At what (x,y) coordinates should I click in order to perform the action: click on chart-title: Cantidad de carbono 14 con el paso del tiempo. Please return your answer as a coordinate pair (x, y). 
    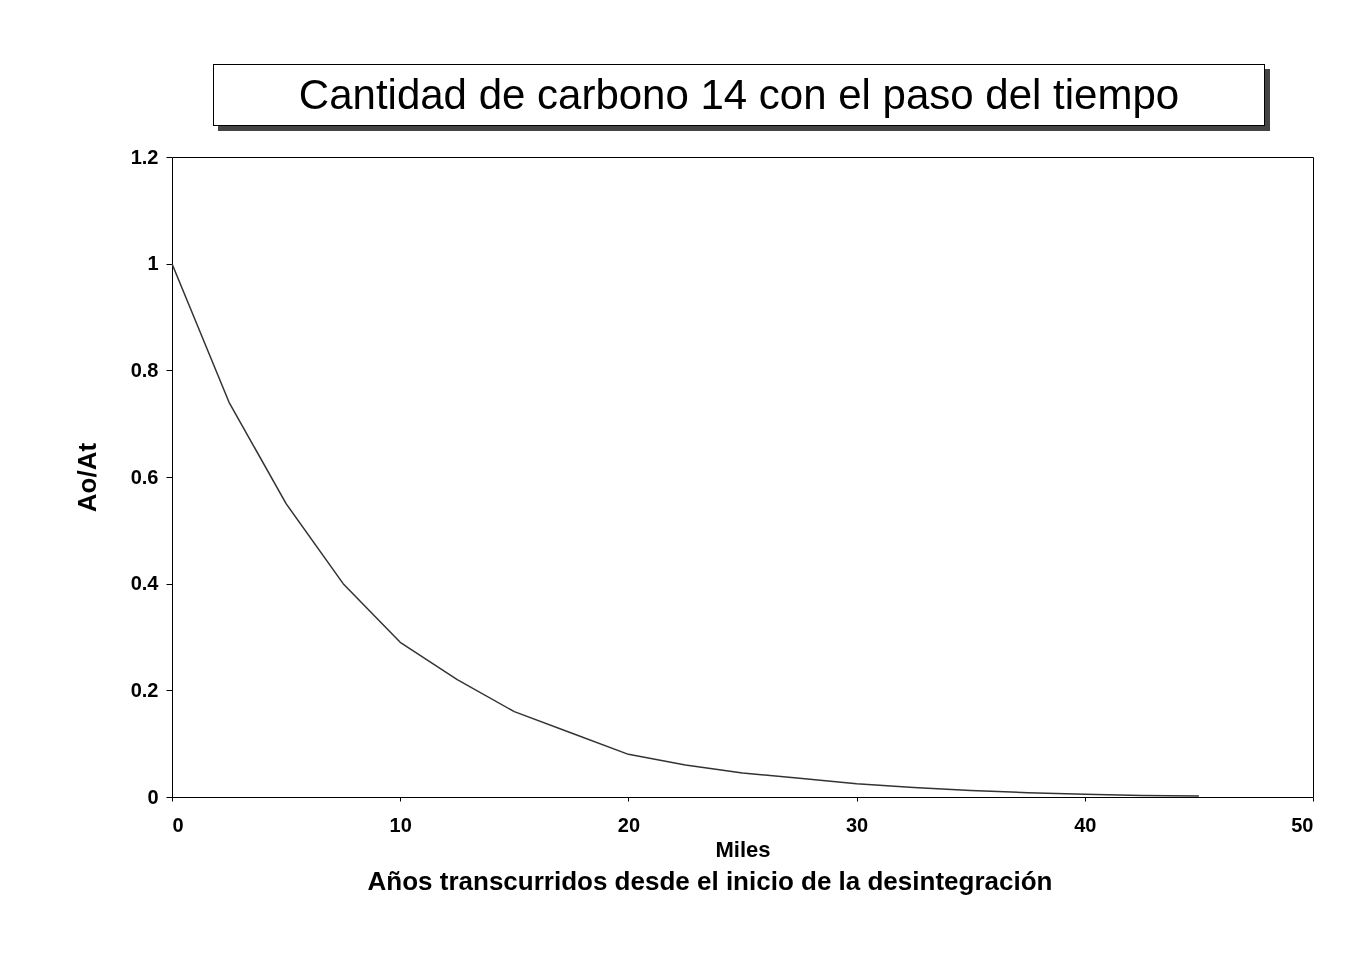
    Looking at the image, I should click on (739, 95).